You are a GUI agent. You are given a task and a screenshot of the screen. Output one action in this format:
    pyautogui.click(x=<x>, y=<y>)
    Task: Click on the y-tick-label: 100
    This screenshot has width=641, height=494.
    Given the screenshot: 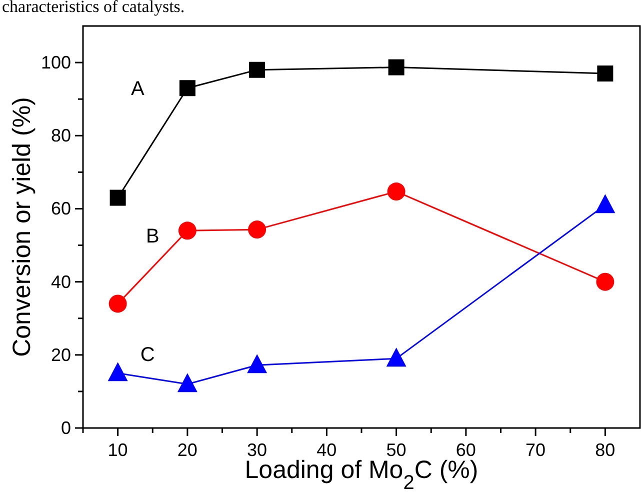 What is the action you would take?
    pyautogui.click(x=55, y=62)
    